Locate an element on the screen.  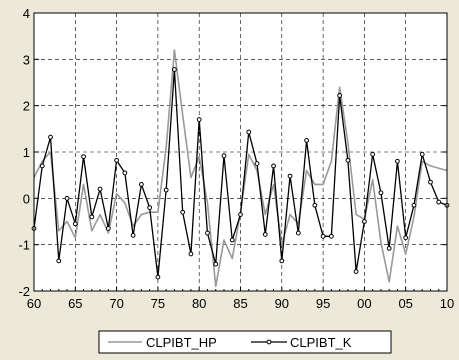
x-tick-label: 85 is located at coordinates (240, 303).